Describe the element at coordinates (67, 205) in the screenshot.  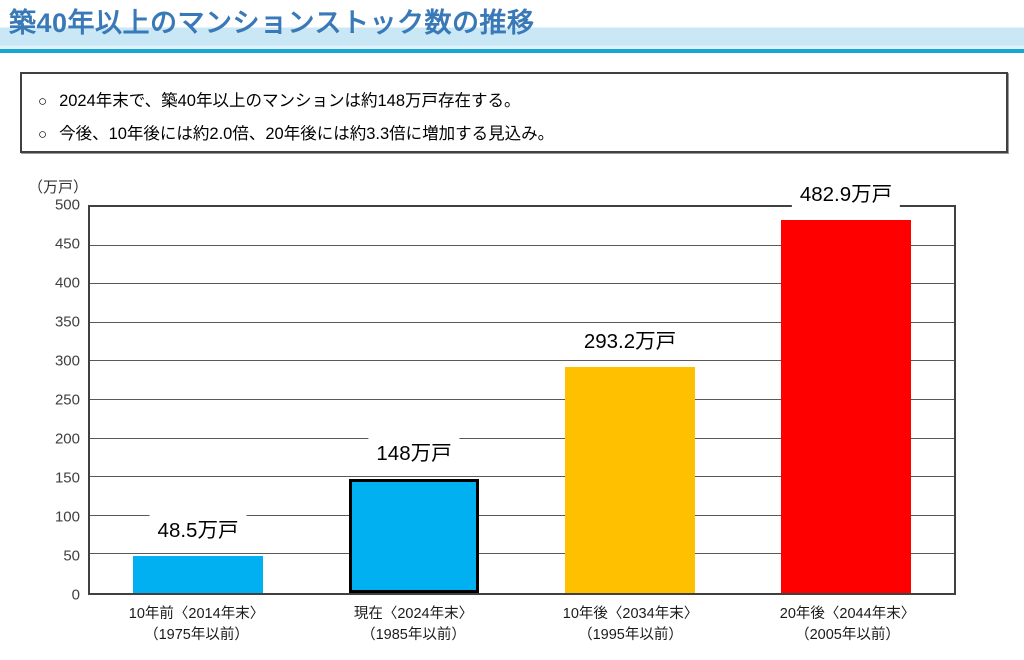
I see `y-tick-label: 500` at that location.